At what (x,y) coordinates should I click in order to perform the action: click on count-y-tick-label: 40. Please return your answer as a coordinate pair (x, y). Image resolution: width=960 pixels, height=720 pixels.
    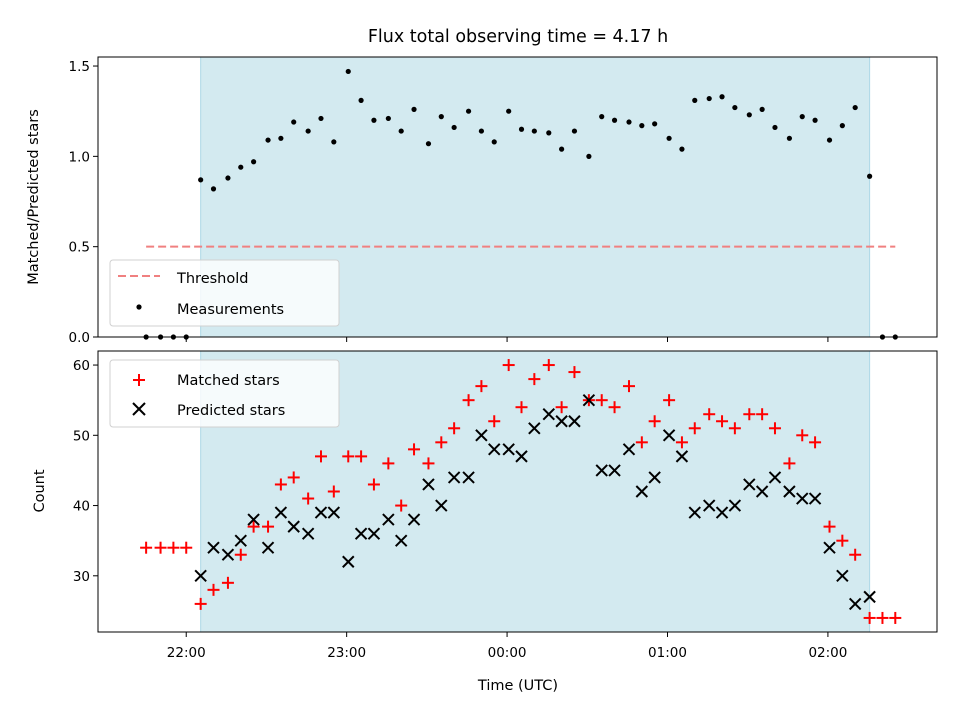
    Looking at the image, I should click on (81, 507).